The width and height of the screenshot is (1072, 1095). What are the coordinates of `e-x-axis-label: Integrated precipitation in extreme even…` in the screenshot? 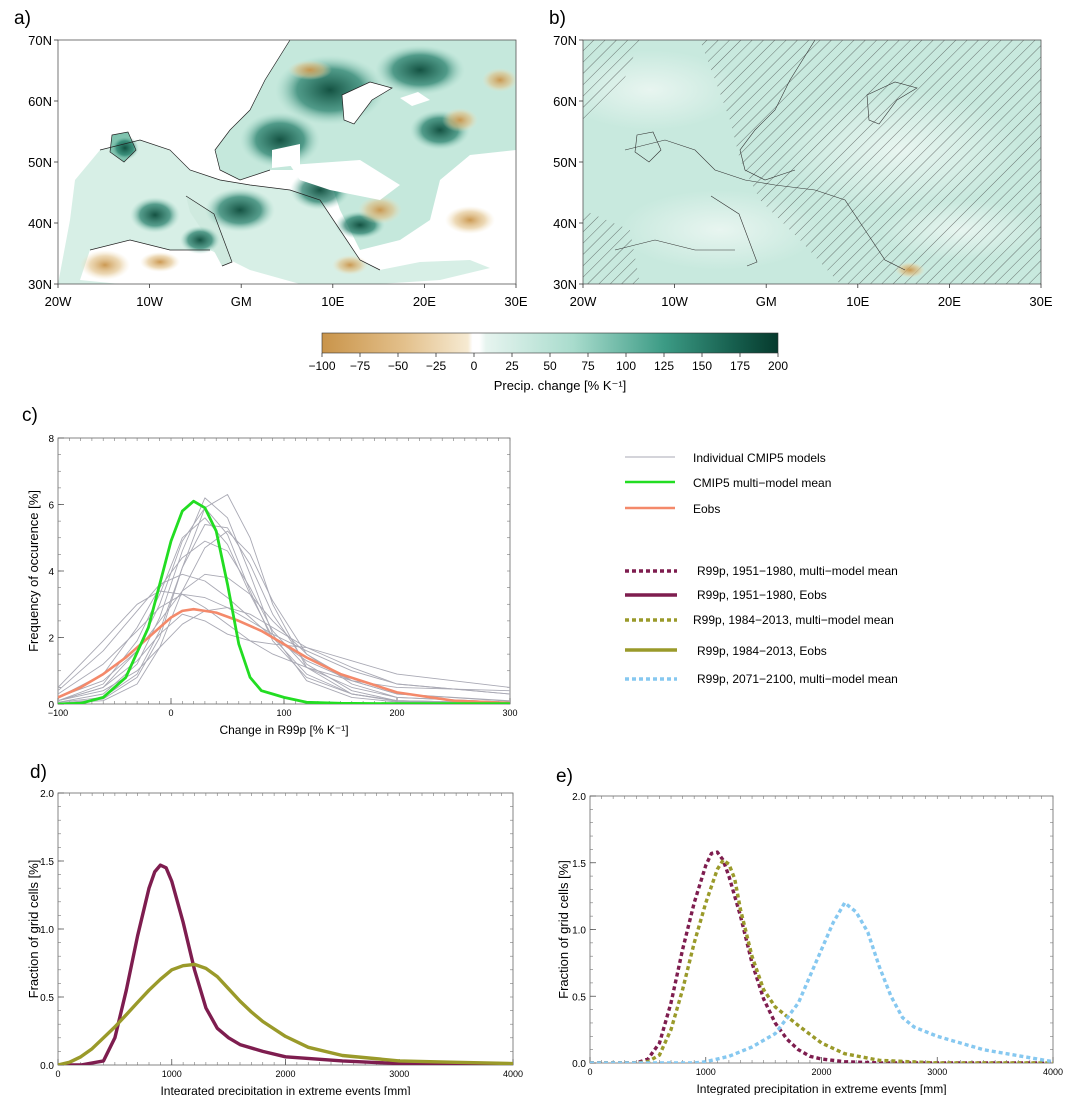 It's located at (821, 1088).